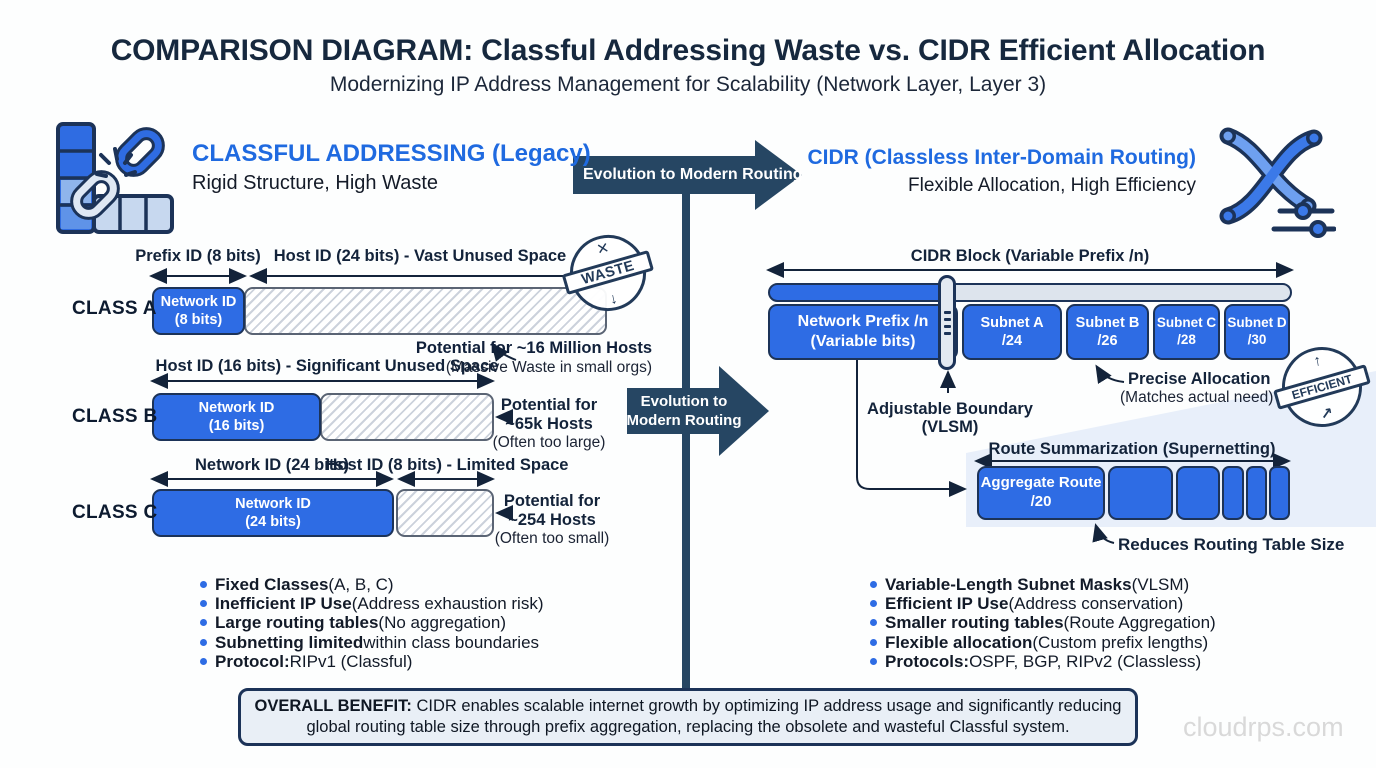 The image size is (1376, 768). I want to click on class-a-host-hatch-box, so click(425, 311).